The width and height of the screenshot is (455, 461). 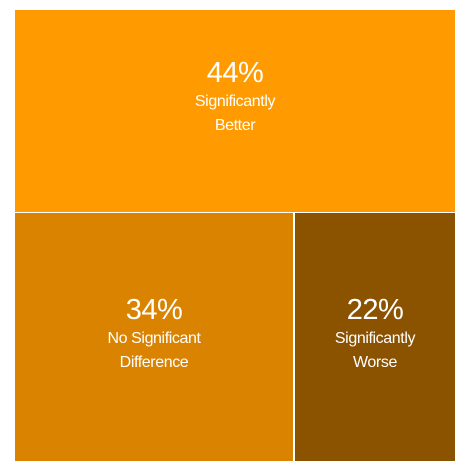 What do you see at coordinates (235, 125) in the screenshot?
I see `tile-label-line-2: Better` at bounding box center [235, 125].